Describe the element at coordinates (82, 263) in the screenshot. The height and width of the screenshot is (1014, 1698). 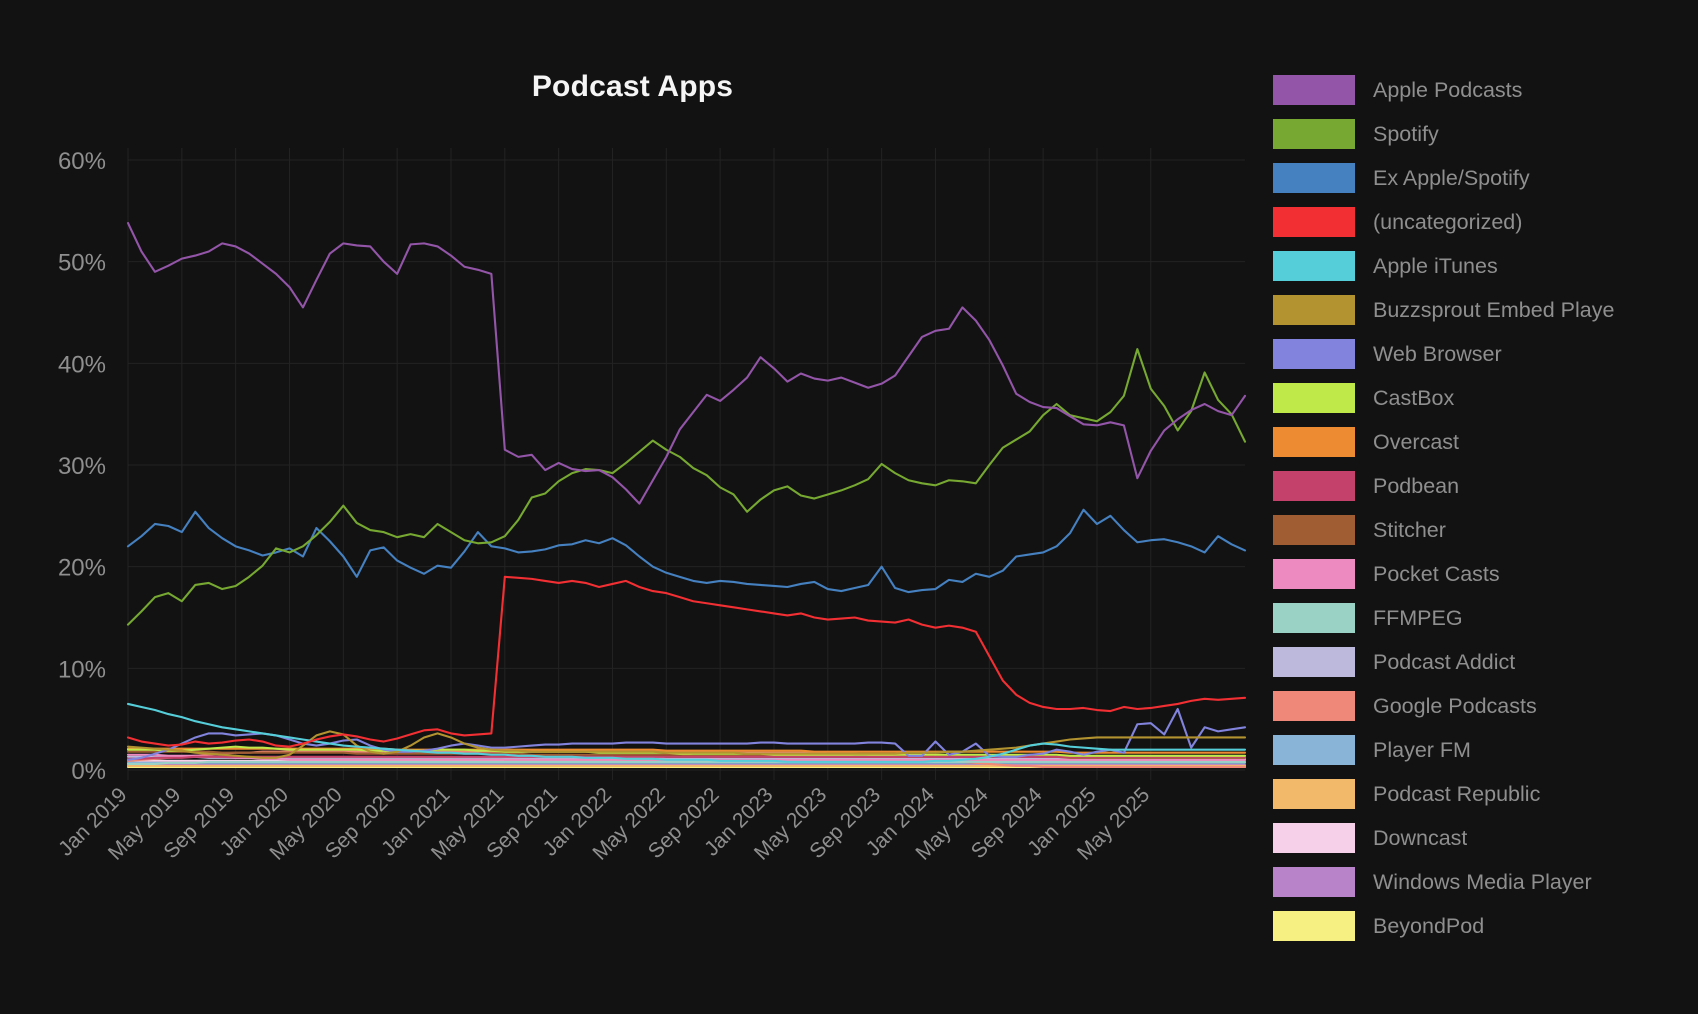
I see `y-axis-tick-label: 50%` at that location.